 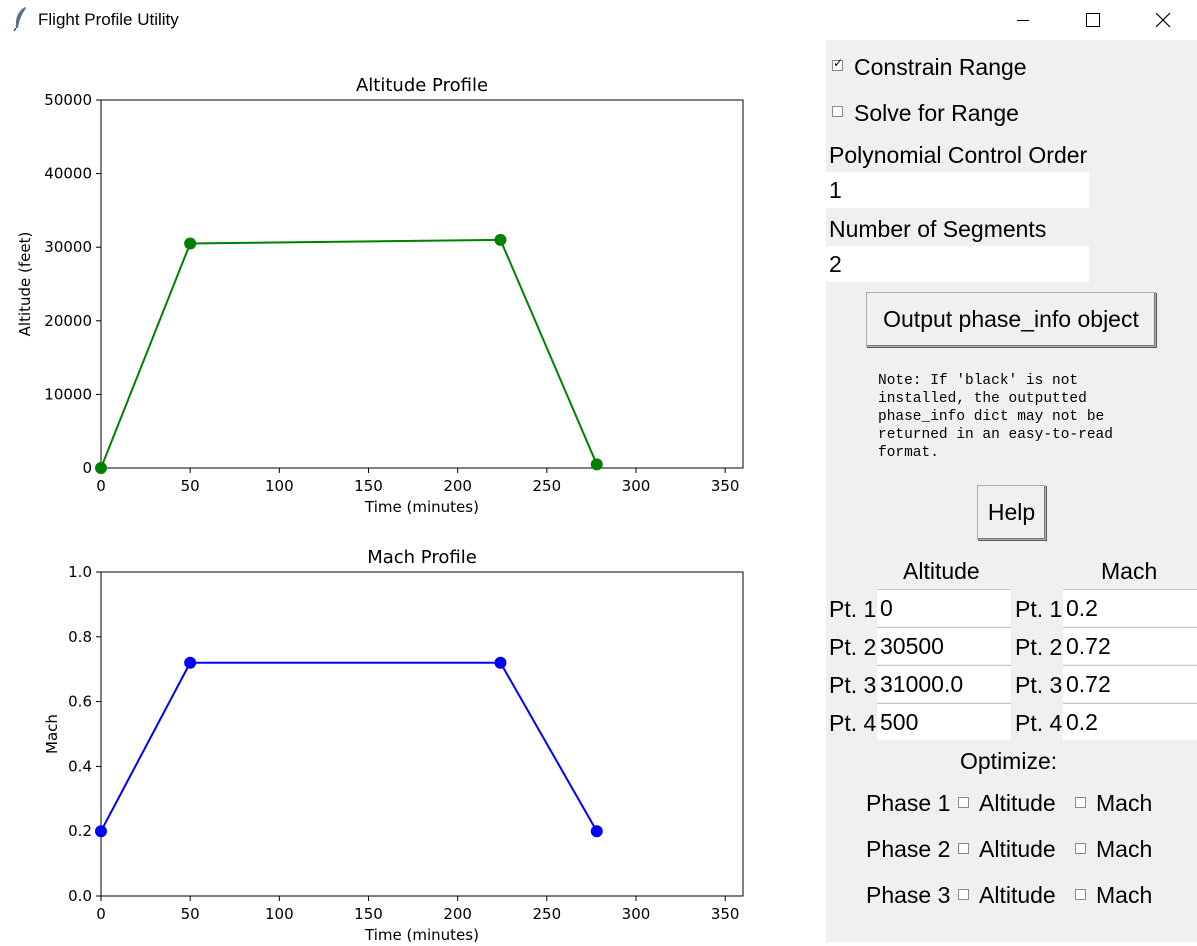 I want to click on point-3-altitude-input, so click(x=944, y=683).